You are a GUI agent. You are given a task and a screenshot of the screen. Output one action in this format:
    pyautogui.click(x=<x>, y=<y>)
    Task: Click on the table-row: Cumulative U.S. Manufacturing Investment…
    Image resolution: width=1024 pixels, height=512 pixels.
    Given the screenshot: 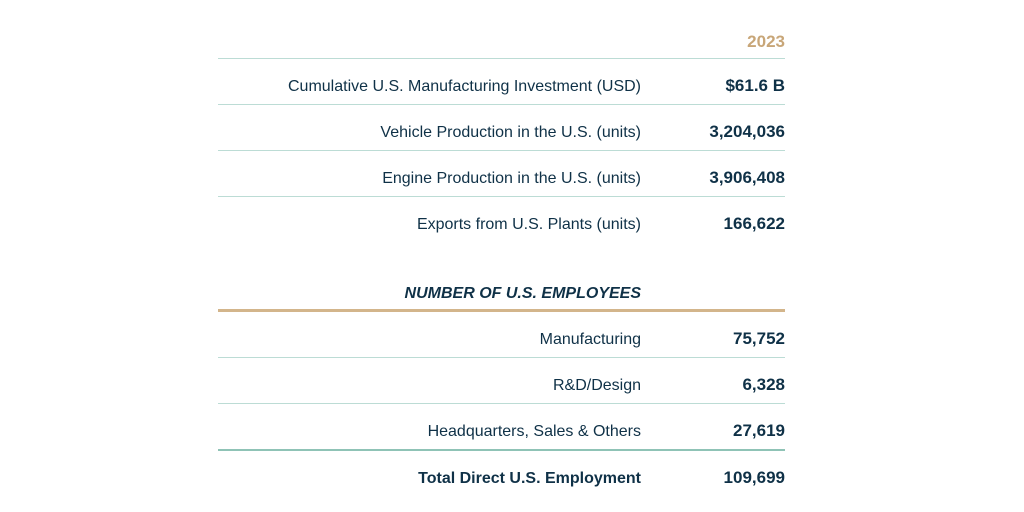 What is the action you would take?
    pyautogui.click(x=501, y=82)
    